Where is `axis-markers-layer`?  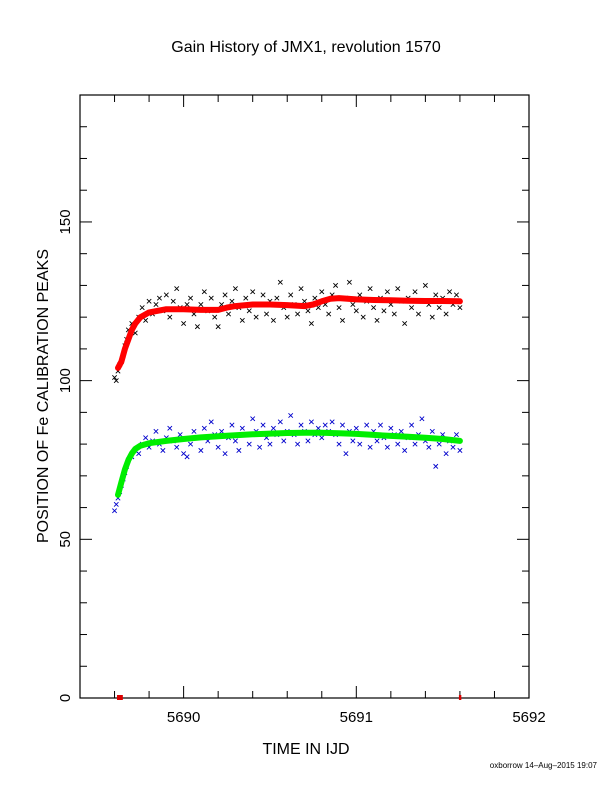
axis-markers-layer is located at coordinates (289, 697).